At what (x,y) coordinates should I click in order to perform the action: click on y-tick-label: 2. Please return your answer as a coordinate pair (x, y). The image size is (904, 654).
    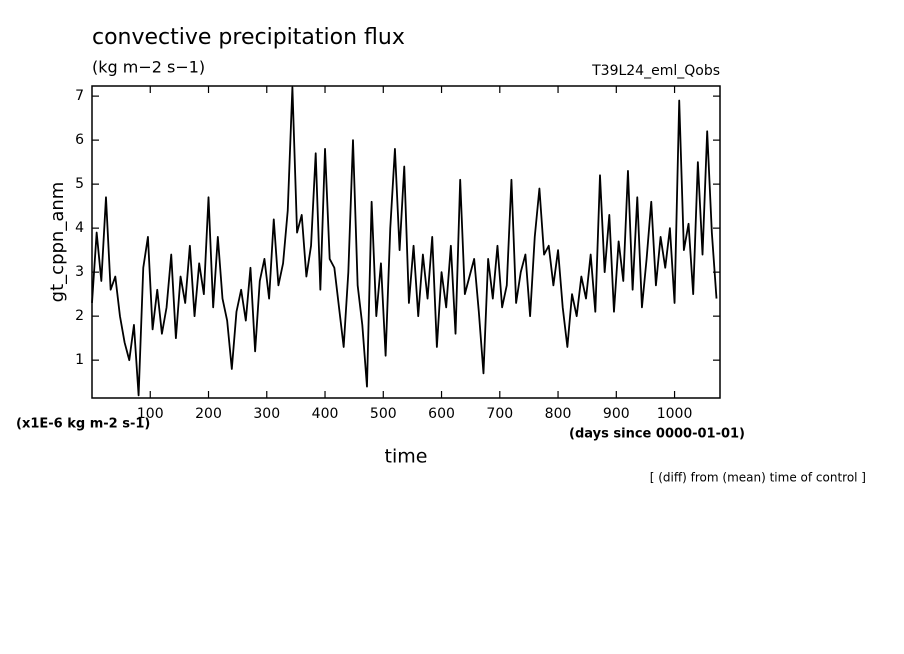
    Looking at the image, I should click on (79, 316).